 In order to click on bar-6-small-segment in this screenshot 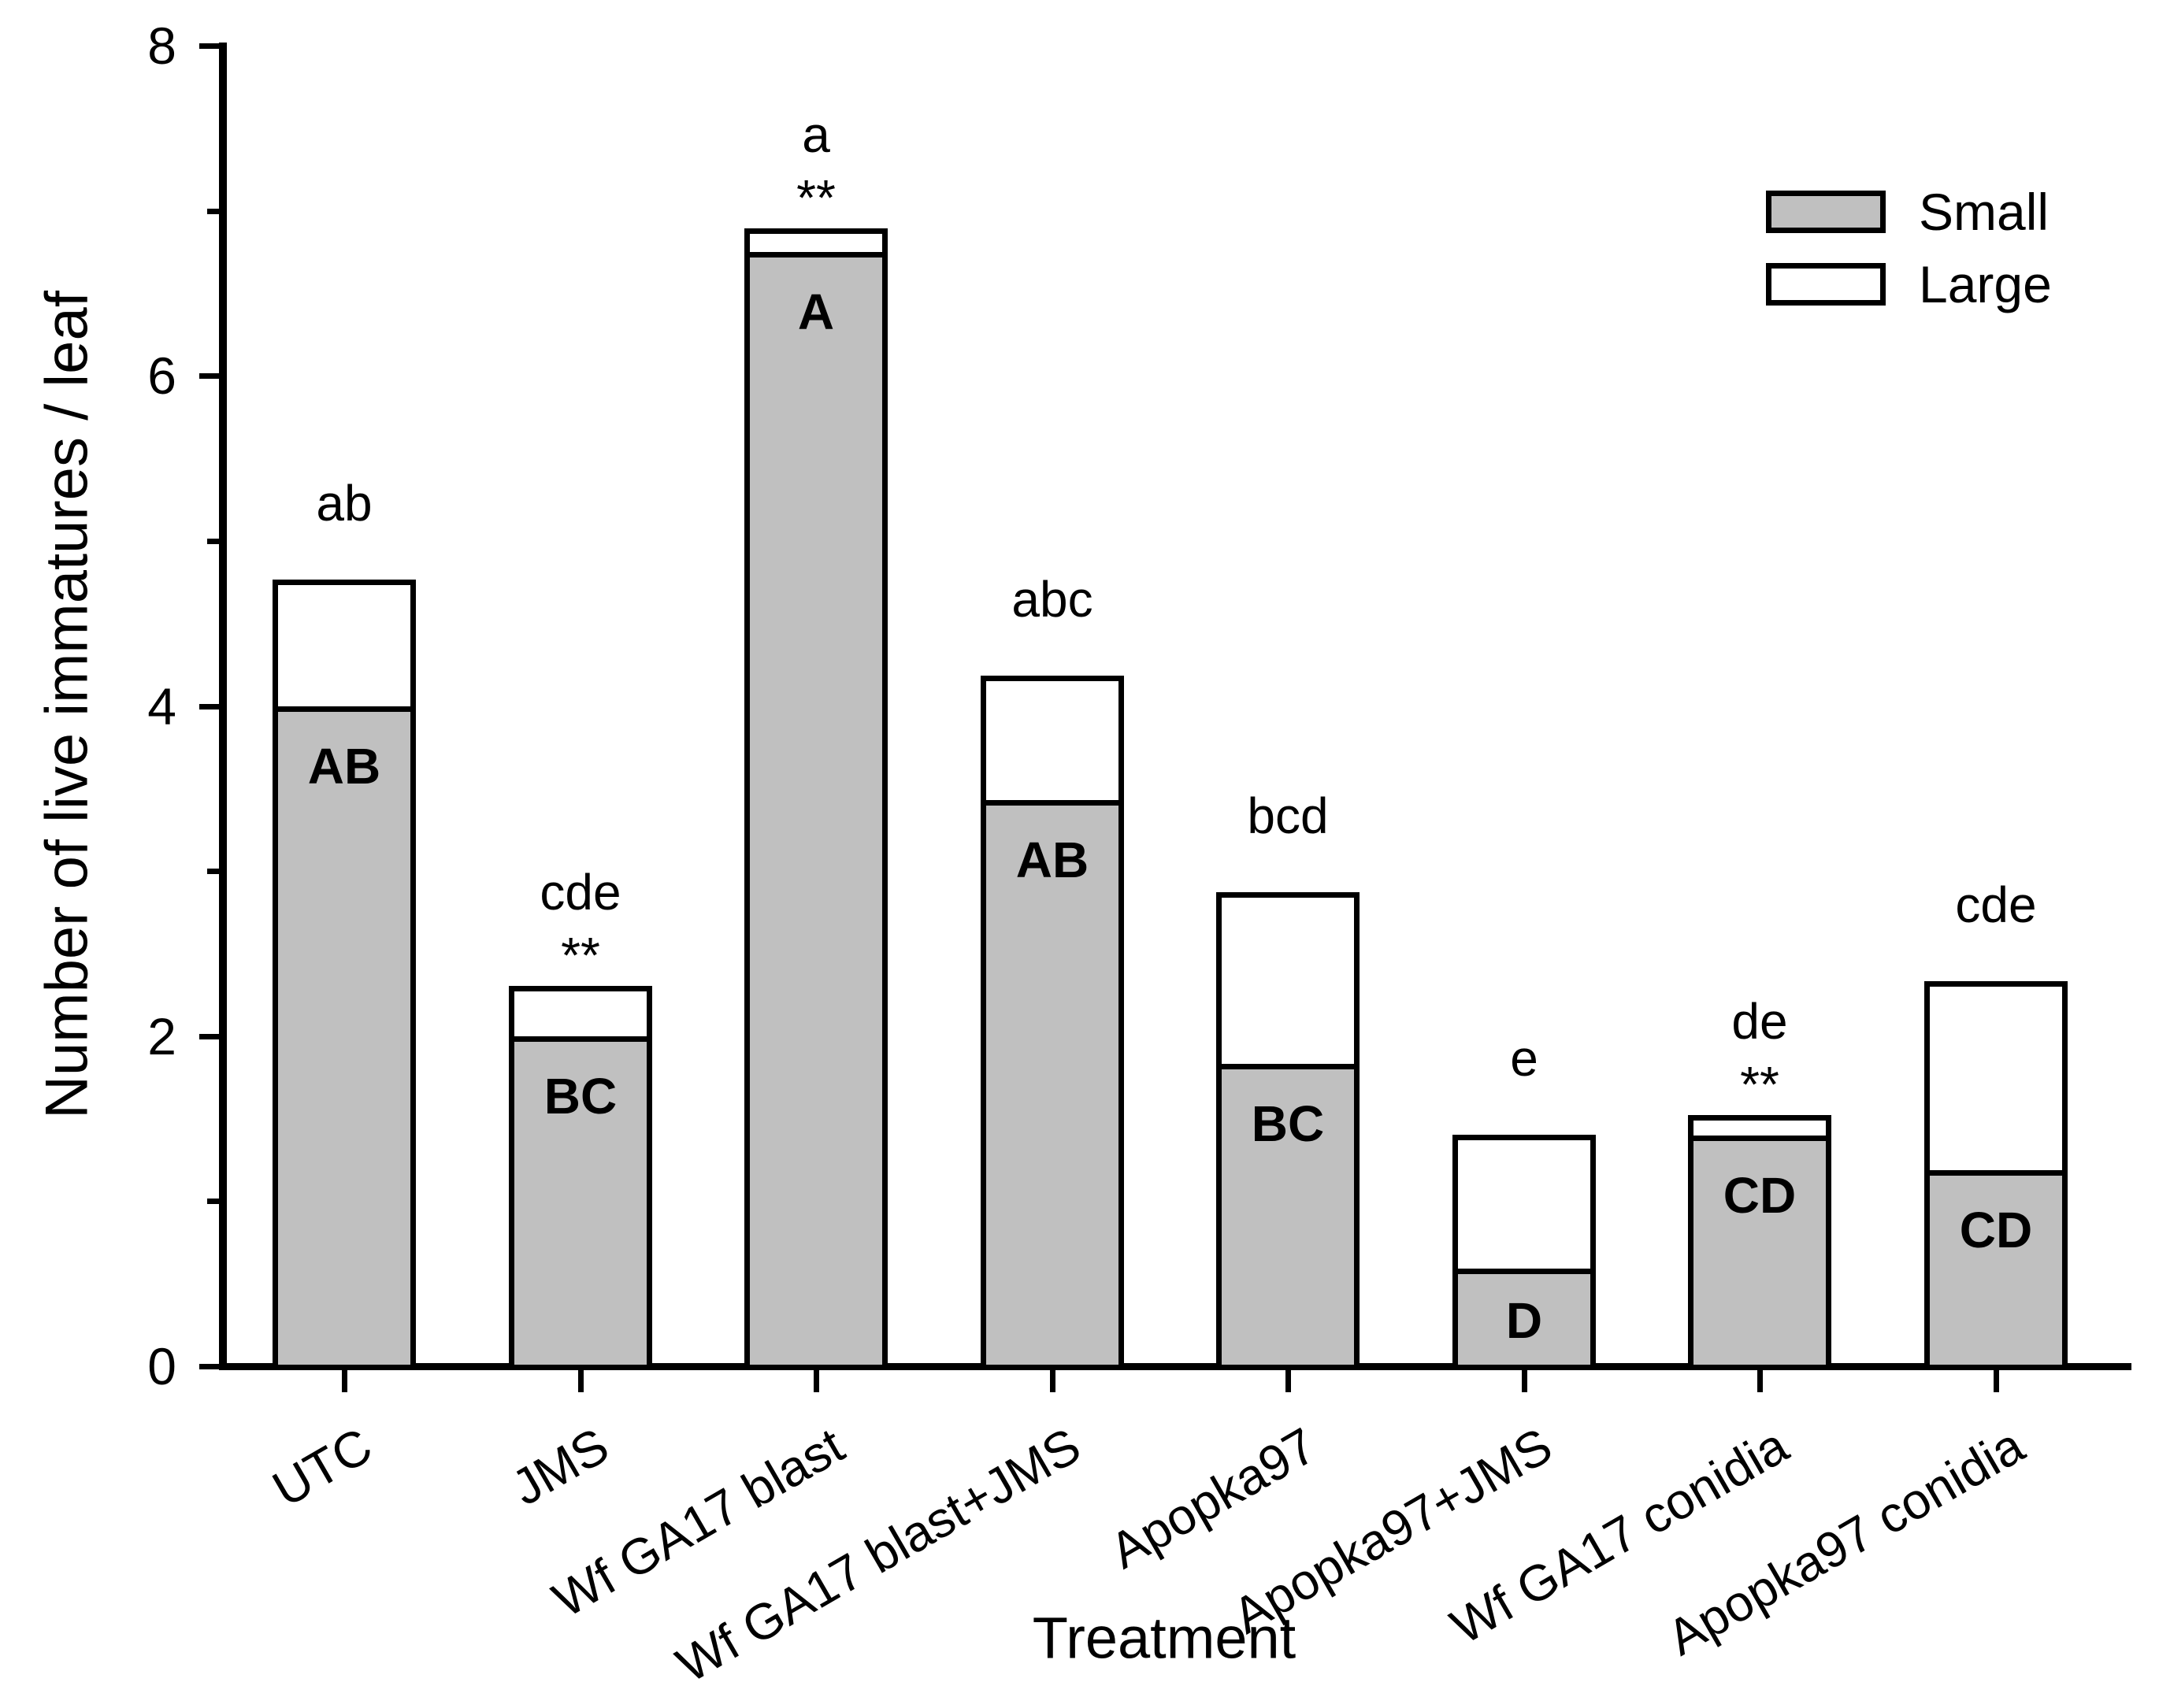, I will do `click(1524, 1317)`.